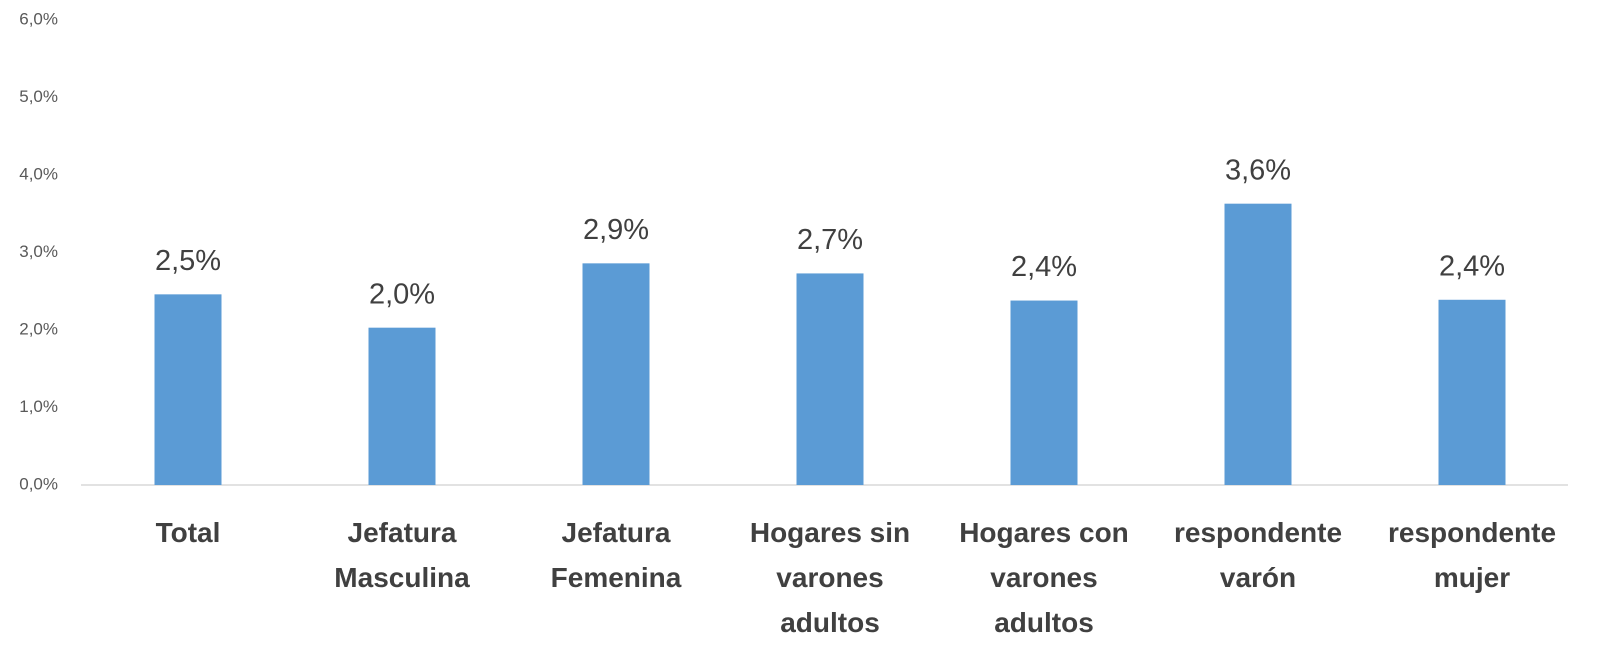 This screenshot has height=652, width=1612. Describe the element at coordinates (38, 251) in the screenshot. I see `y-tick-label: 3,0%` at that location.